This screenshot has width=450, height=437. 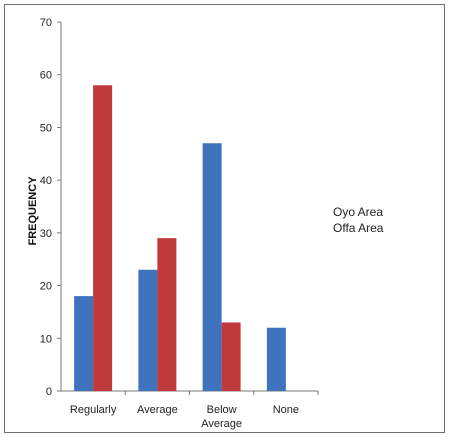 I want to click on y-axis-ticks: 0 10 20 30 40 50 60 70, so click(x=50, y=207).